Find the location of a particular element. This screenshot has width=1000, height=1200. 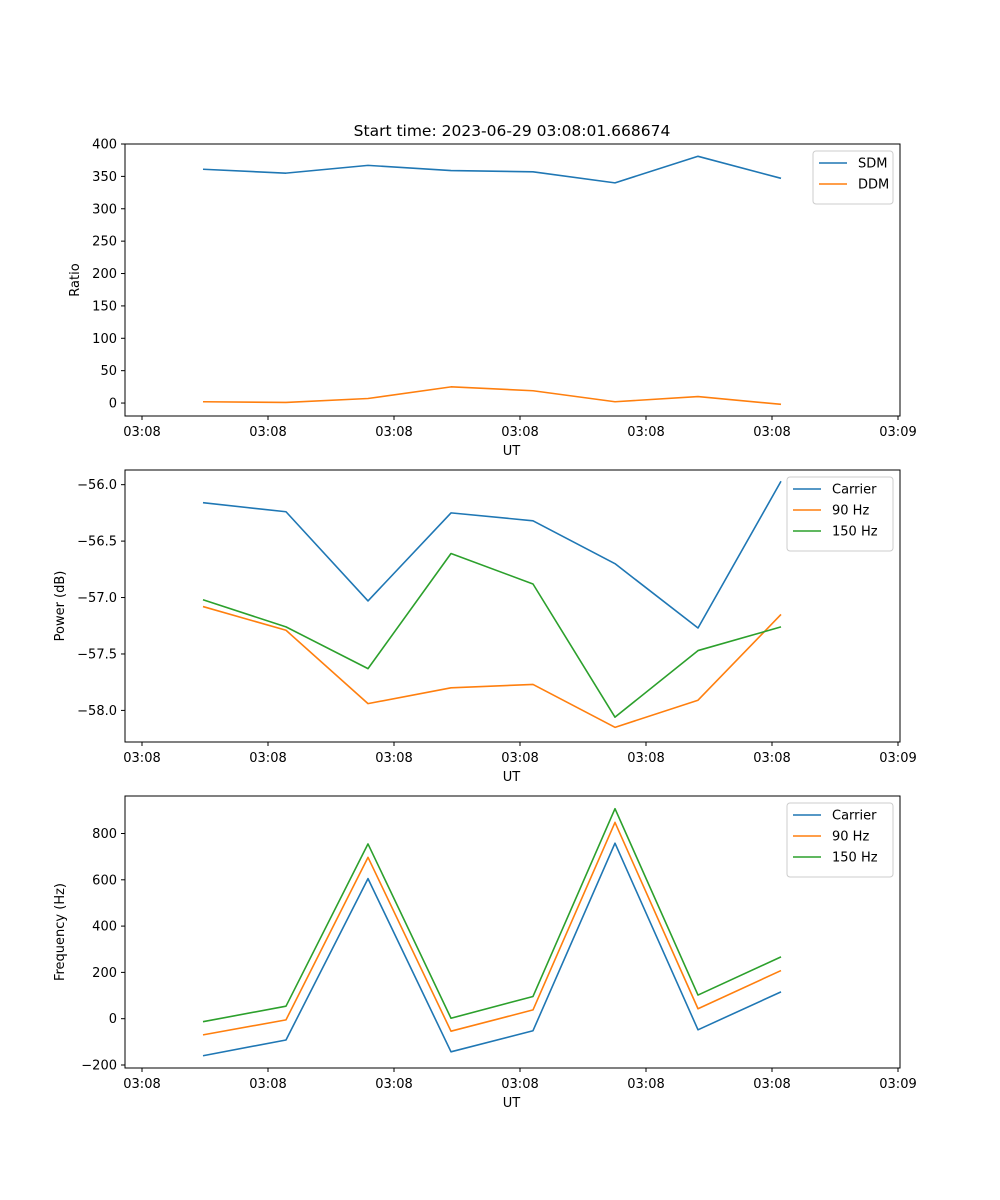

y-tick-label: 100 is located at coordinates (104, 339).